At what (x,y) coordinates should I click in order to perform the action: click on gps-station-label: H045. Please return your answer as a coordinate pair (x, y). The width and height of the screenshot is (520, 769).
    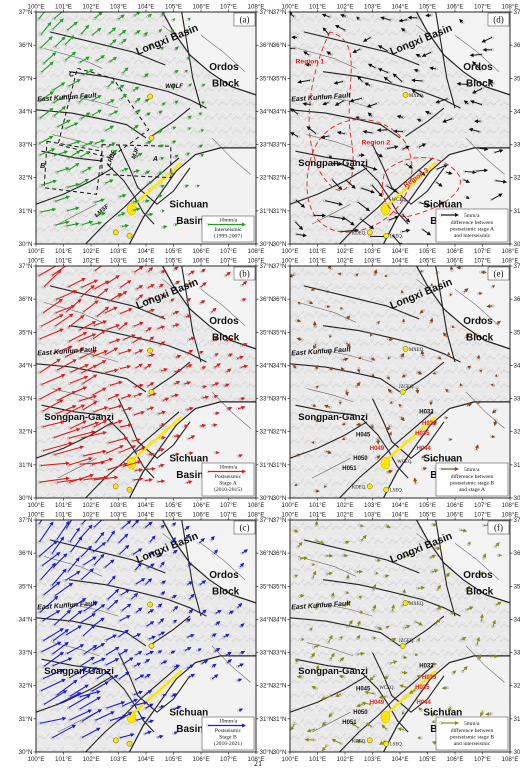
    Looking at the image, I should click on (363, 690).